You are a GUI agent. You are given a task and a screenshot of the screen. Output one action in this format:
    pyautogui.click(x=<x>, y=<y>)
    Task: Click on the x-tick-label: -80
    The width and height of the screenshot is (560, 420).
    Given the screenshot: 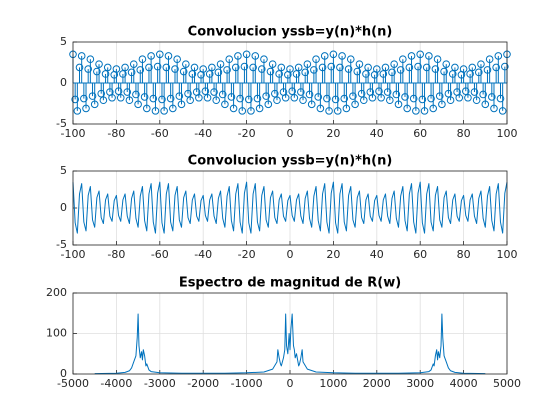 What is the action you would take?
    pyautogui.click(x=116, y=133)
    